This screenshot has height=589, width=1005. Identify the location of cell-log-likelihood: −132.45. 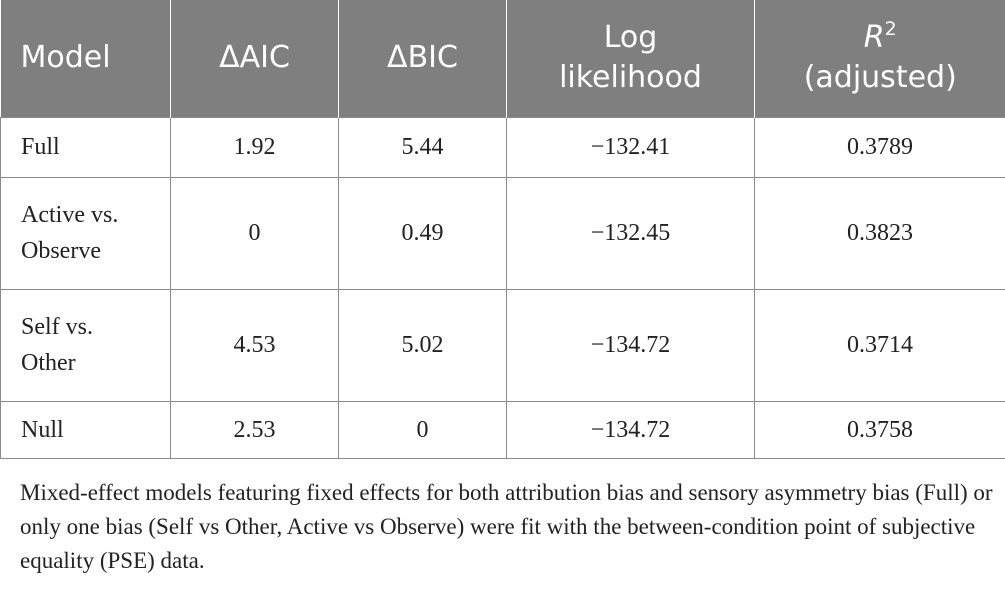
(630, 233).